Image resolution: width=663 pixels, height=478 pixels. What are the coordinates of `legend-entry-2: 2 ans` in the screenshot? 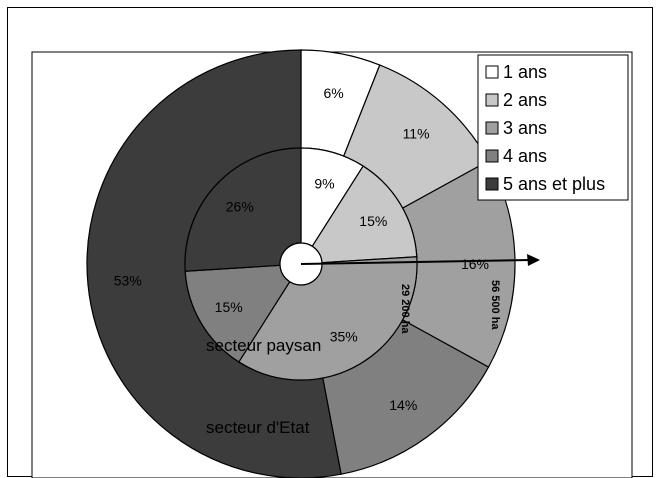 It's located at (525, 100).